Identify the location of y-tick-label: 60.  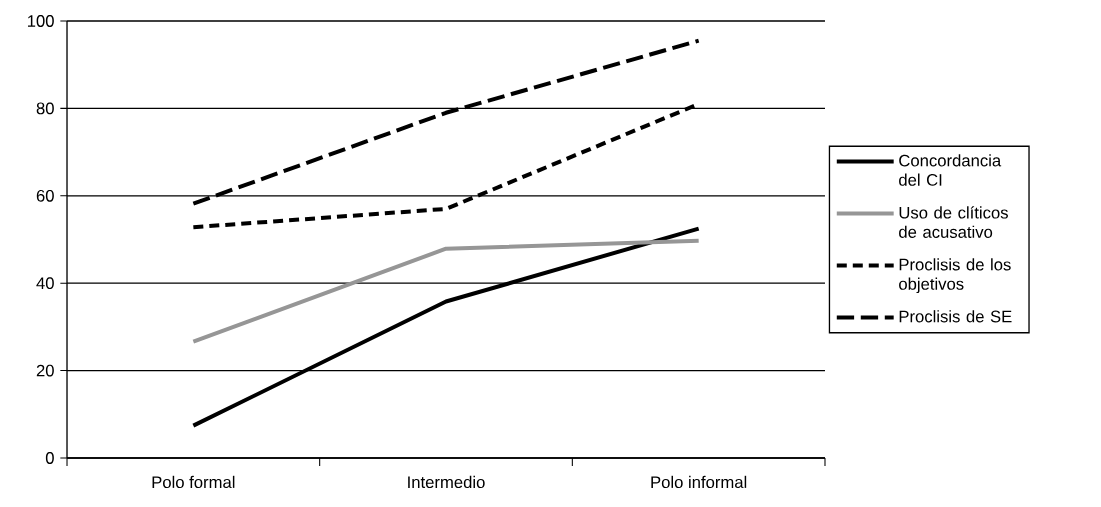
(45, 195).